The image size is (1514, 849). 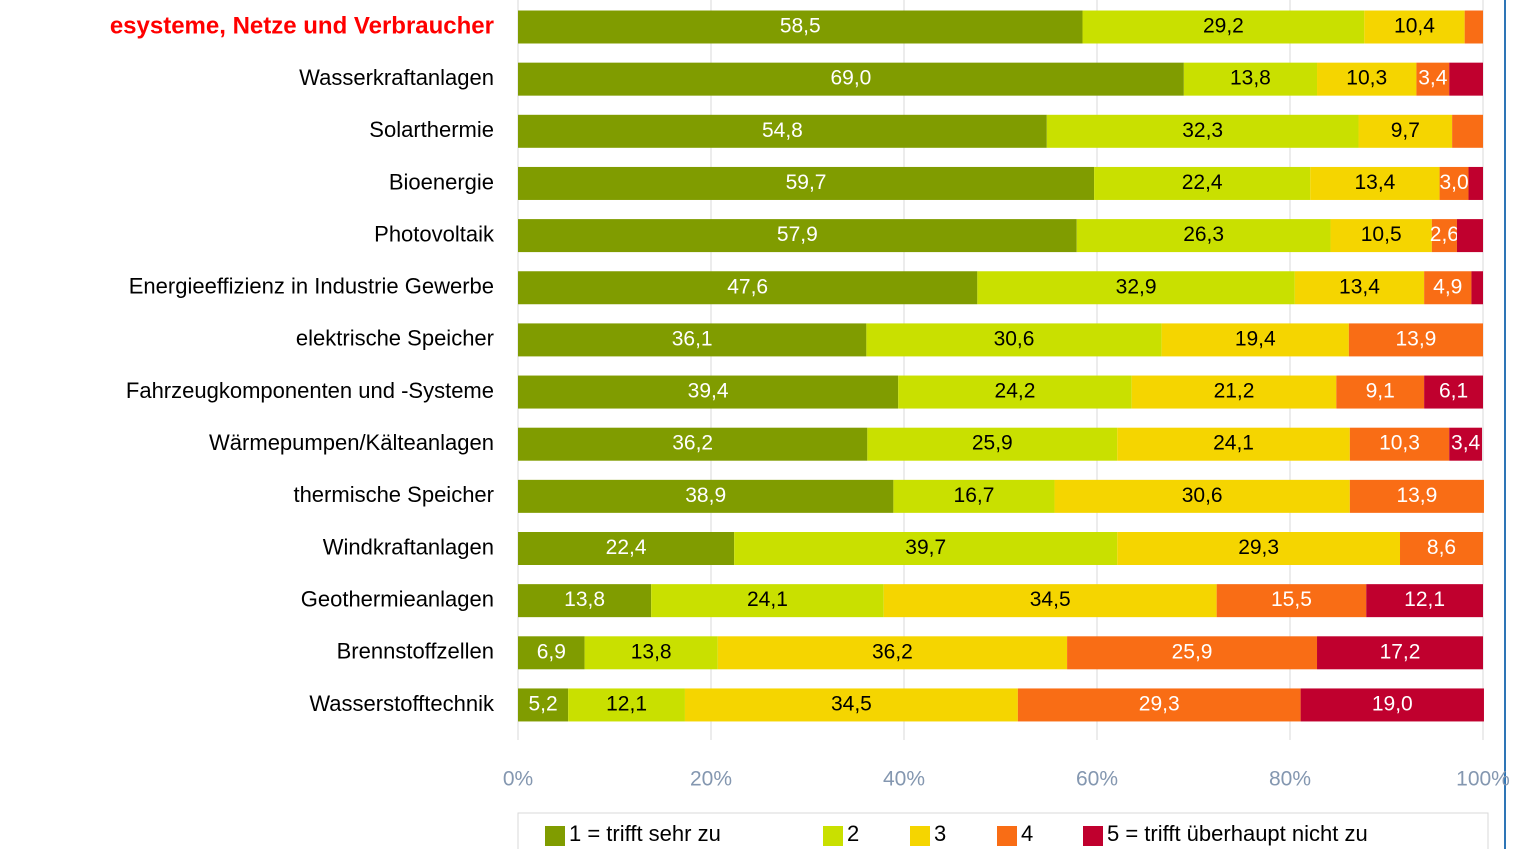 I want to click on y-tick-label: Bioenergie, so click(x=441, y=181).